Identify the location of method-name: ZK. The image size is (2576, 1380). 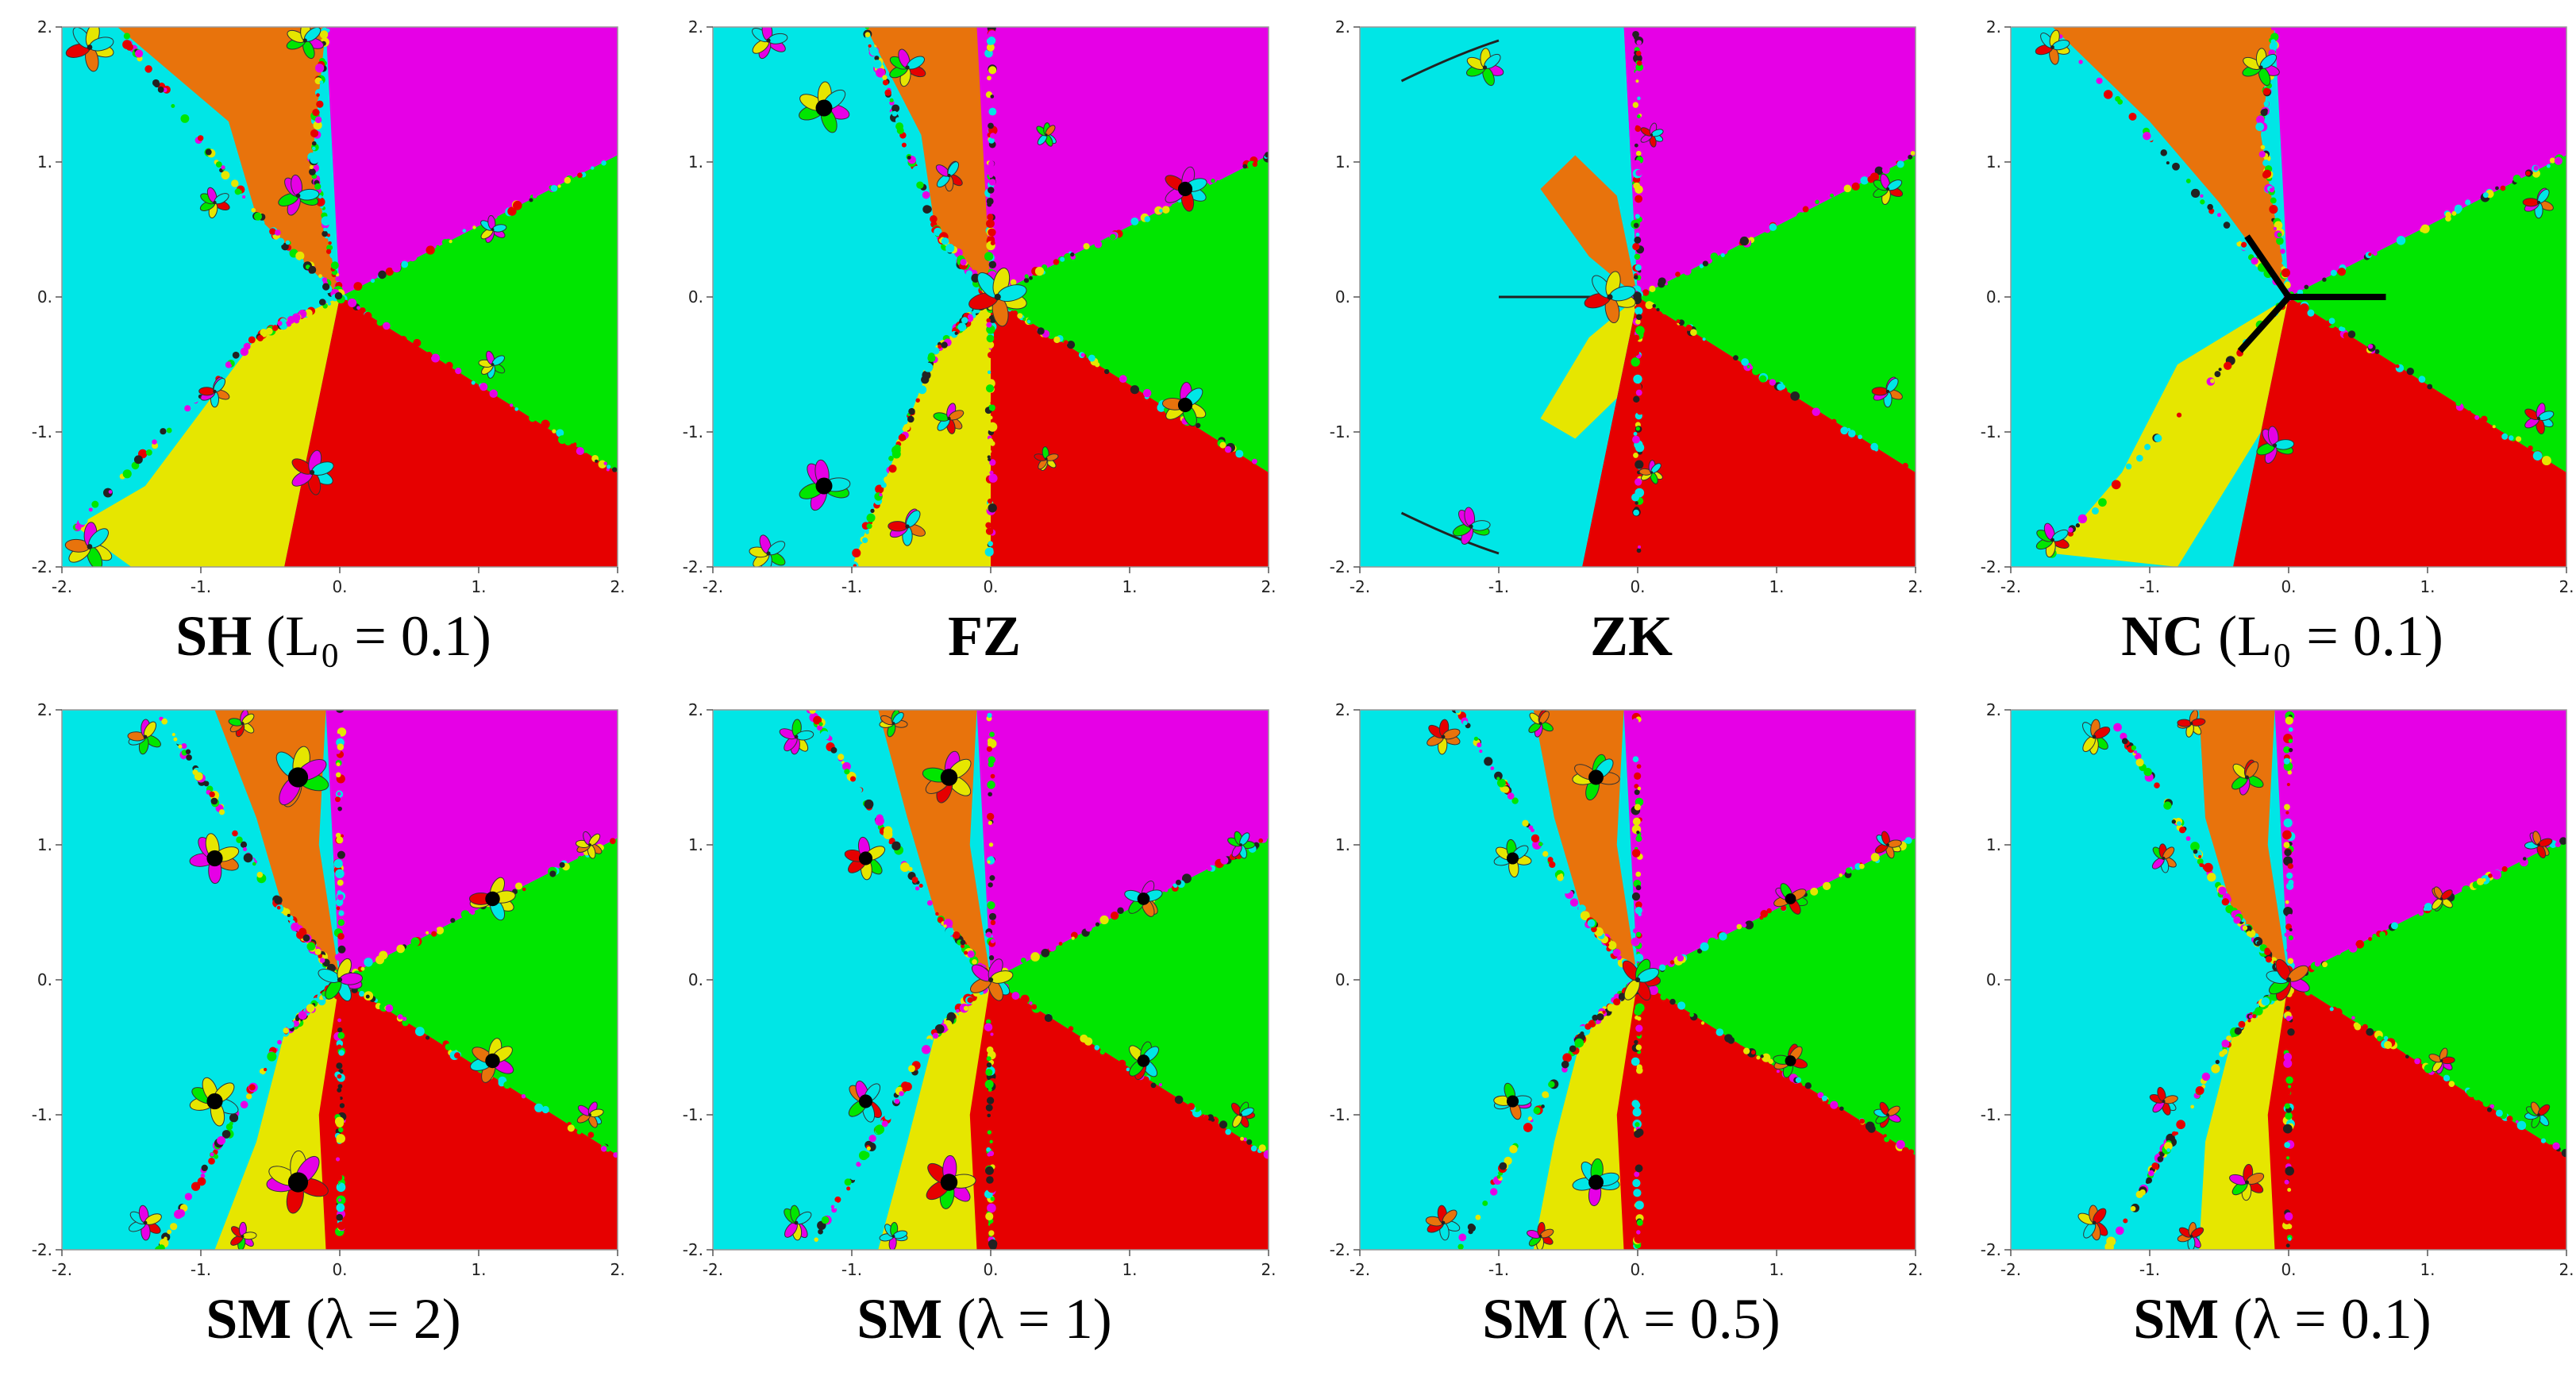
(1631, 636).